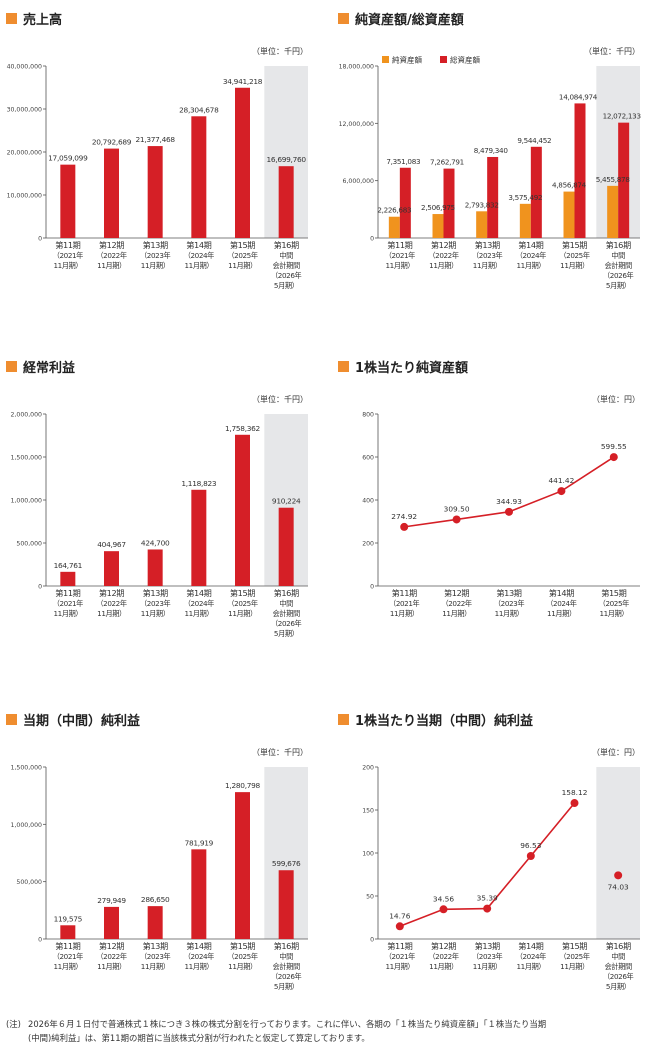 This screenshot has width=651, height=1048. What do you see at coordinates (368, 811) in the screenshot?
I see `y-tick-label: 150` at bounding box center [368, 811].